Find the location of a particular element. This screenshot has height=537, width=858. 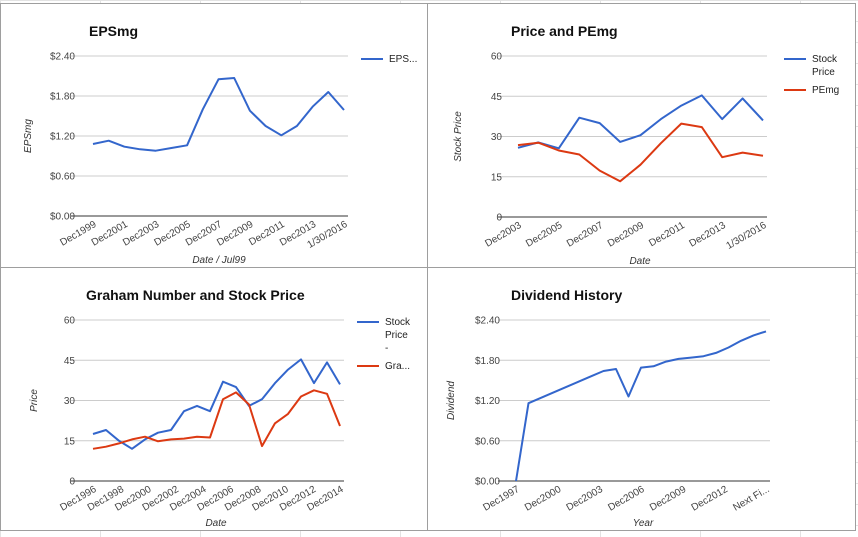

x-tick-label: Dec2012 is located at coordinates (710, 499).